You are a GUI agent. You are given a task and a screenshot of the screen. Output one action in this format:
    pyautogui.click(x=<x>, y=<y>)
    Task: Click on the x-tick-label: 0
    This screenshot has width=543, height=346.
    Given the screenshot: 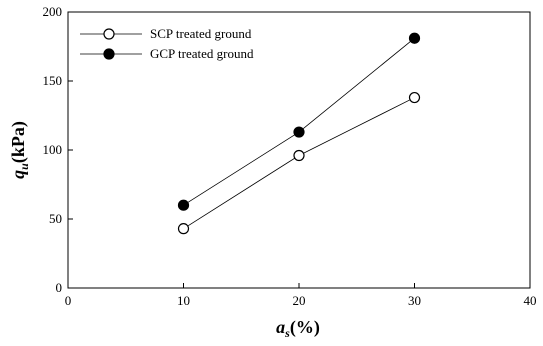 What is the action you would take?
    pyautogui.click(x=68, y=300)
    